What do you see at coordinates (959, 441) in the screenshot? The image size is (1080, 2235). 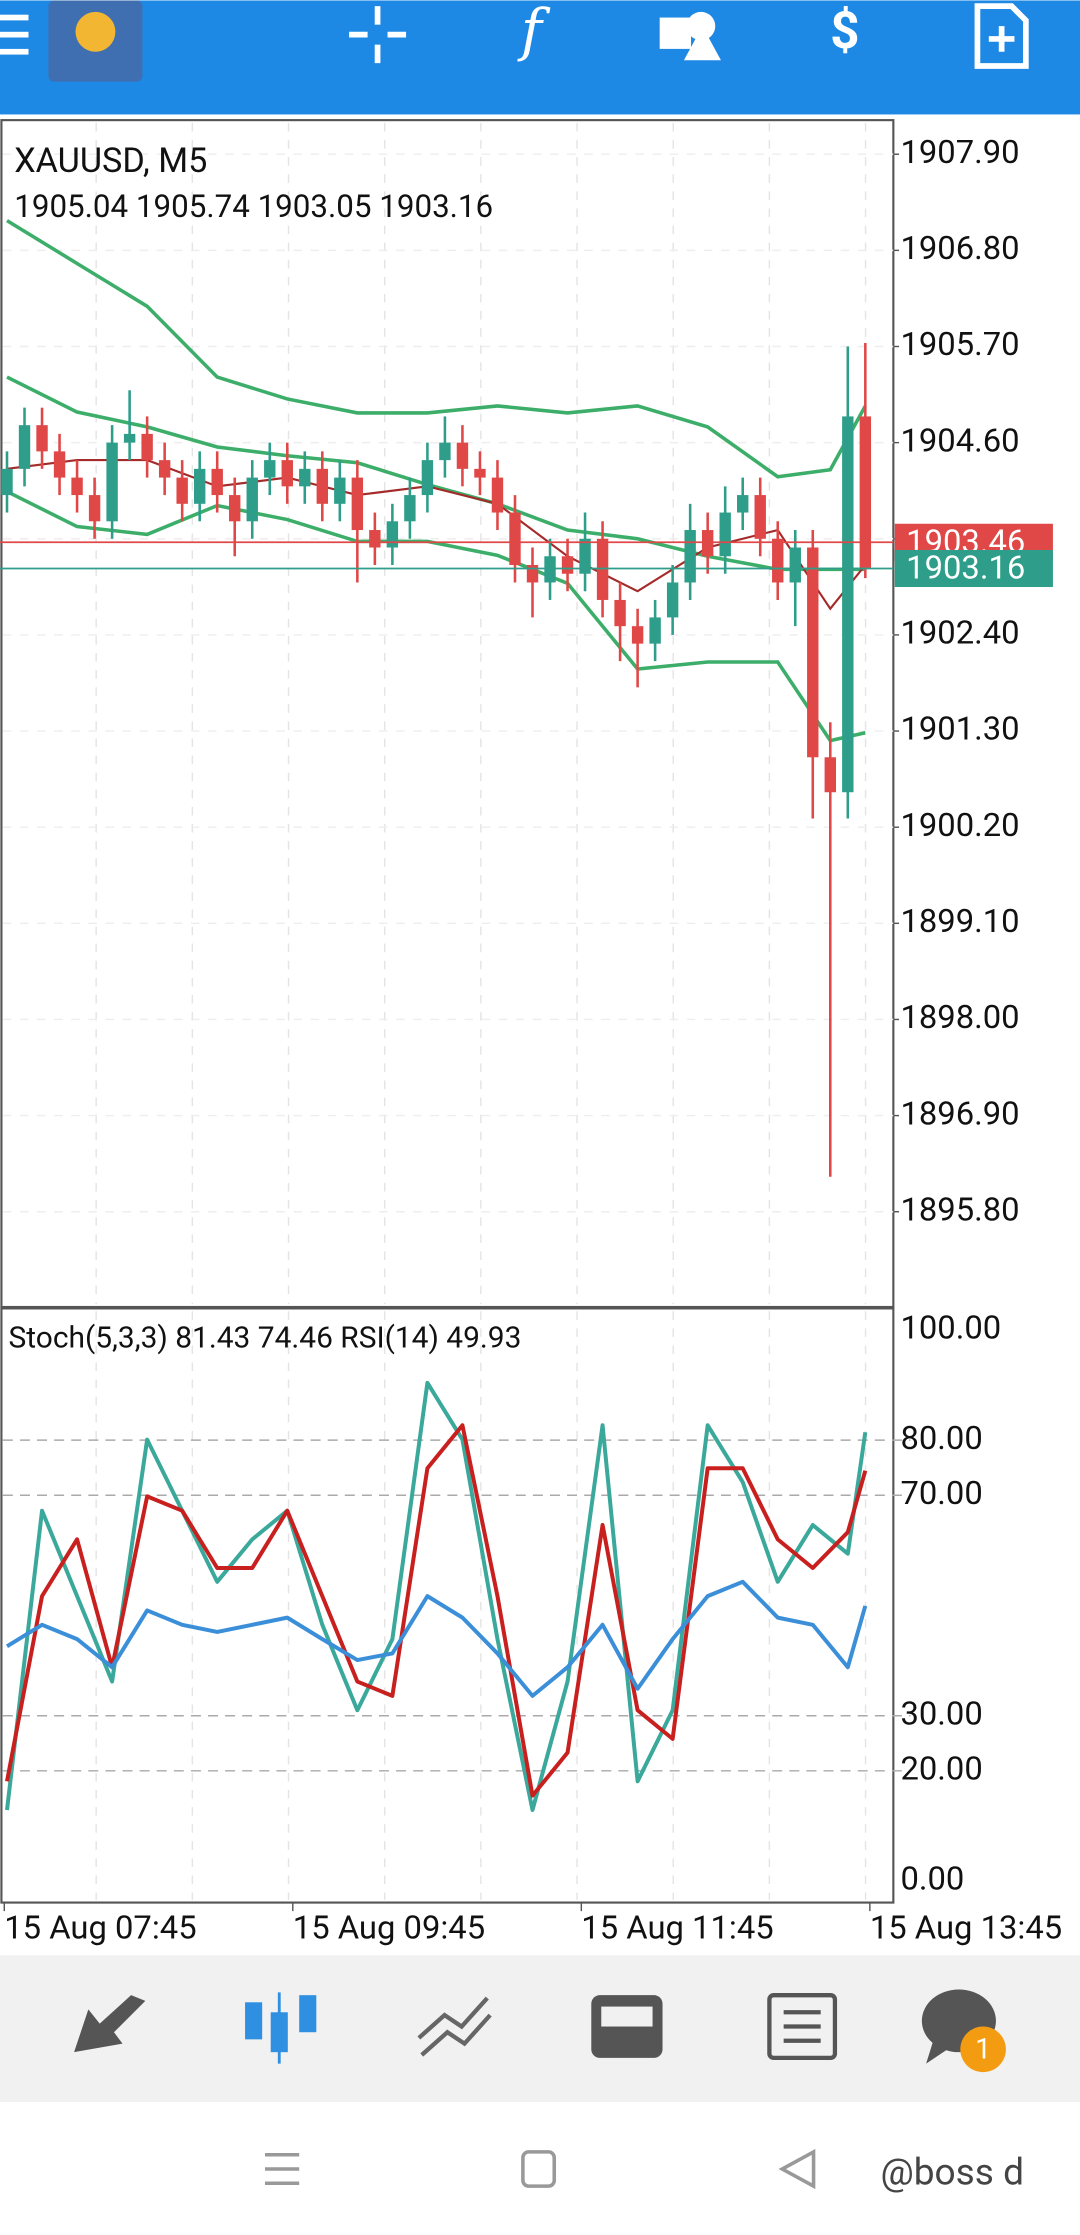 I see `y-tick-label: 1904.60` at bounding box center [959, 441].